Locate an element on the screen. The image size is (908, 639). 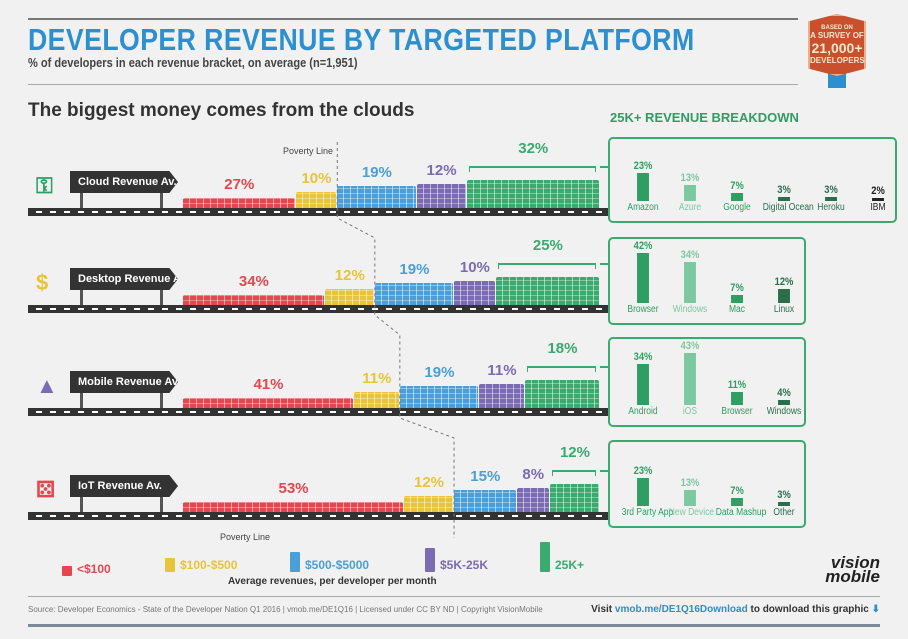
breakdown-column: 13% Azure is located at coordinates (690, 192).